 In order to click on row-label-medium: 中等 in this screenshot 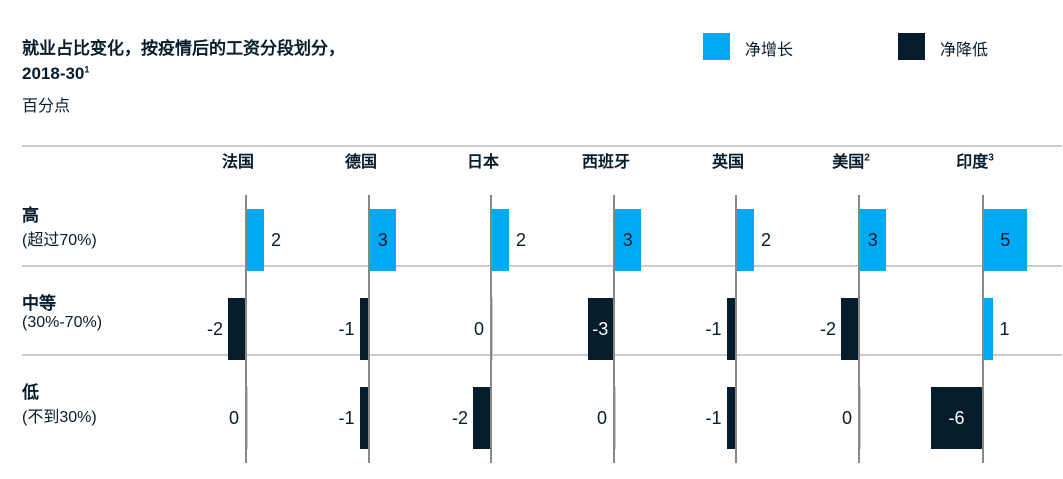, I will do `click(39, 304)`.